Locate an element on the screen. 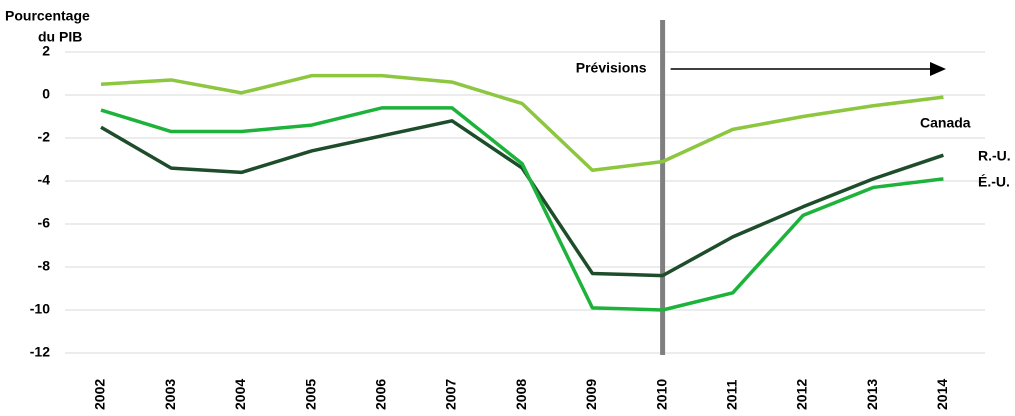 The image size is (1015, 416). x-tick-label: 2005 is located at coordinates (310, 394).